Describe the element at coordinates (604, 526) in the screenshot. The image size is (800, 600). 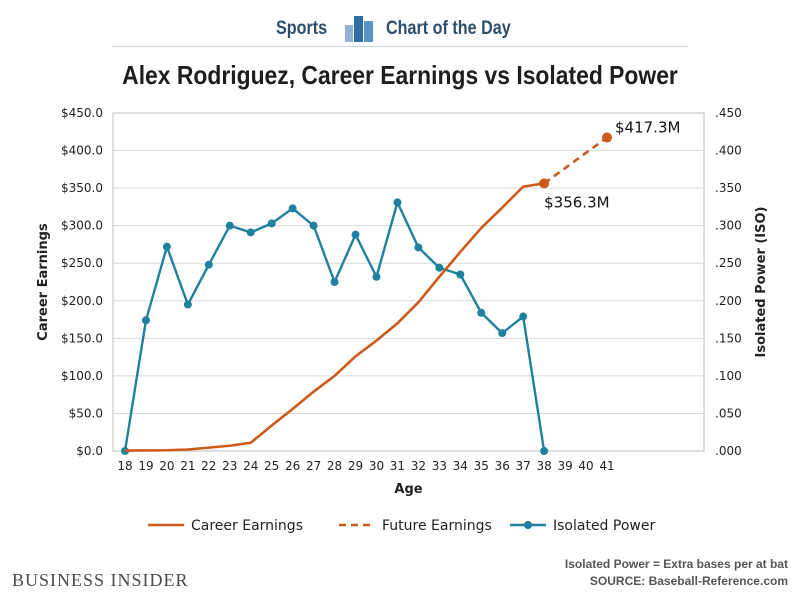
I see `legend-label: Isolated Power` at that location.